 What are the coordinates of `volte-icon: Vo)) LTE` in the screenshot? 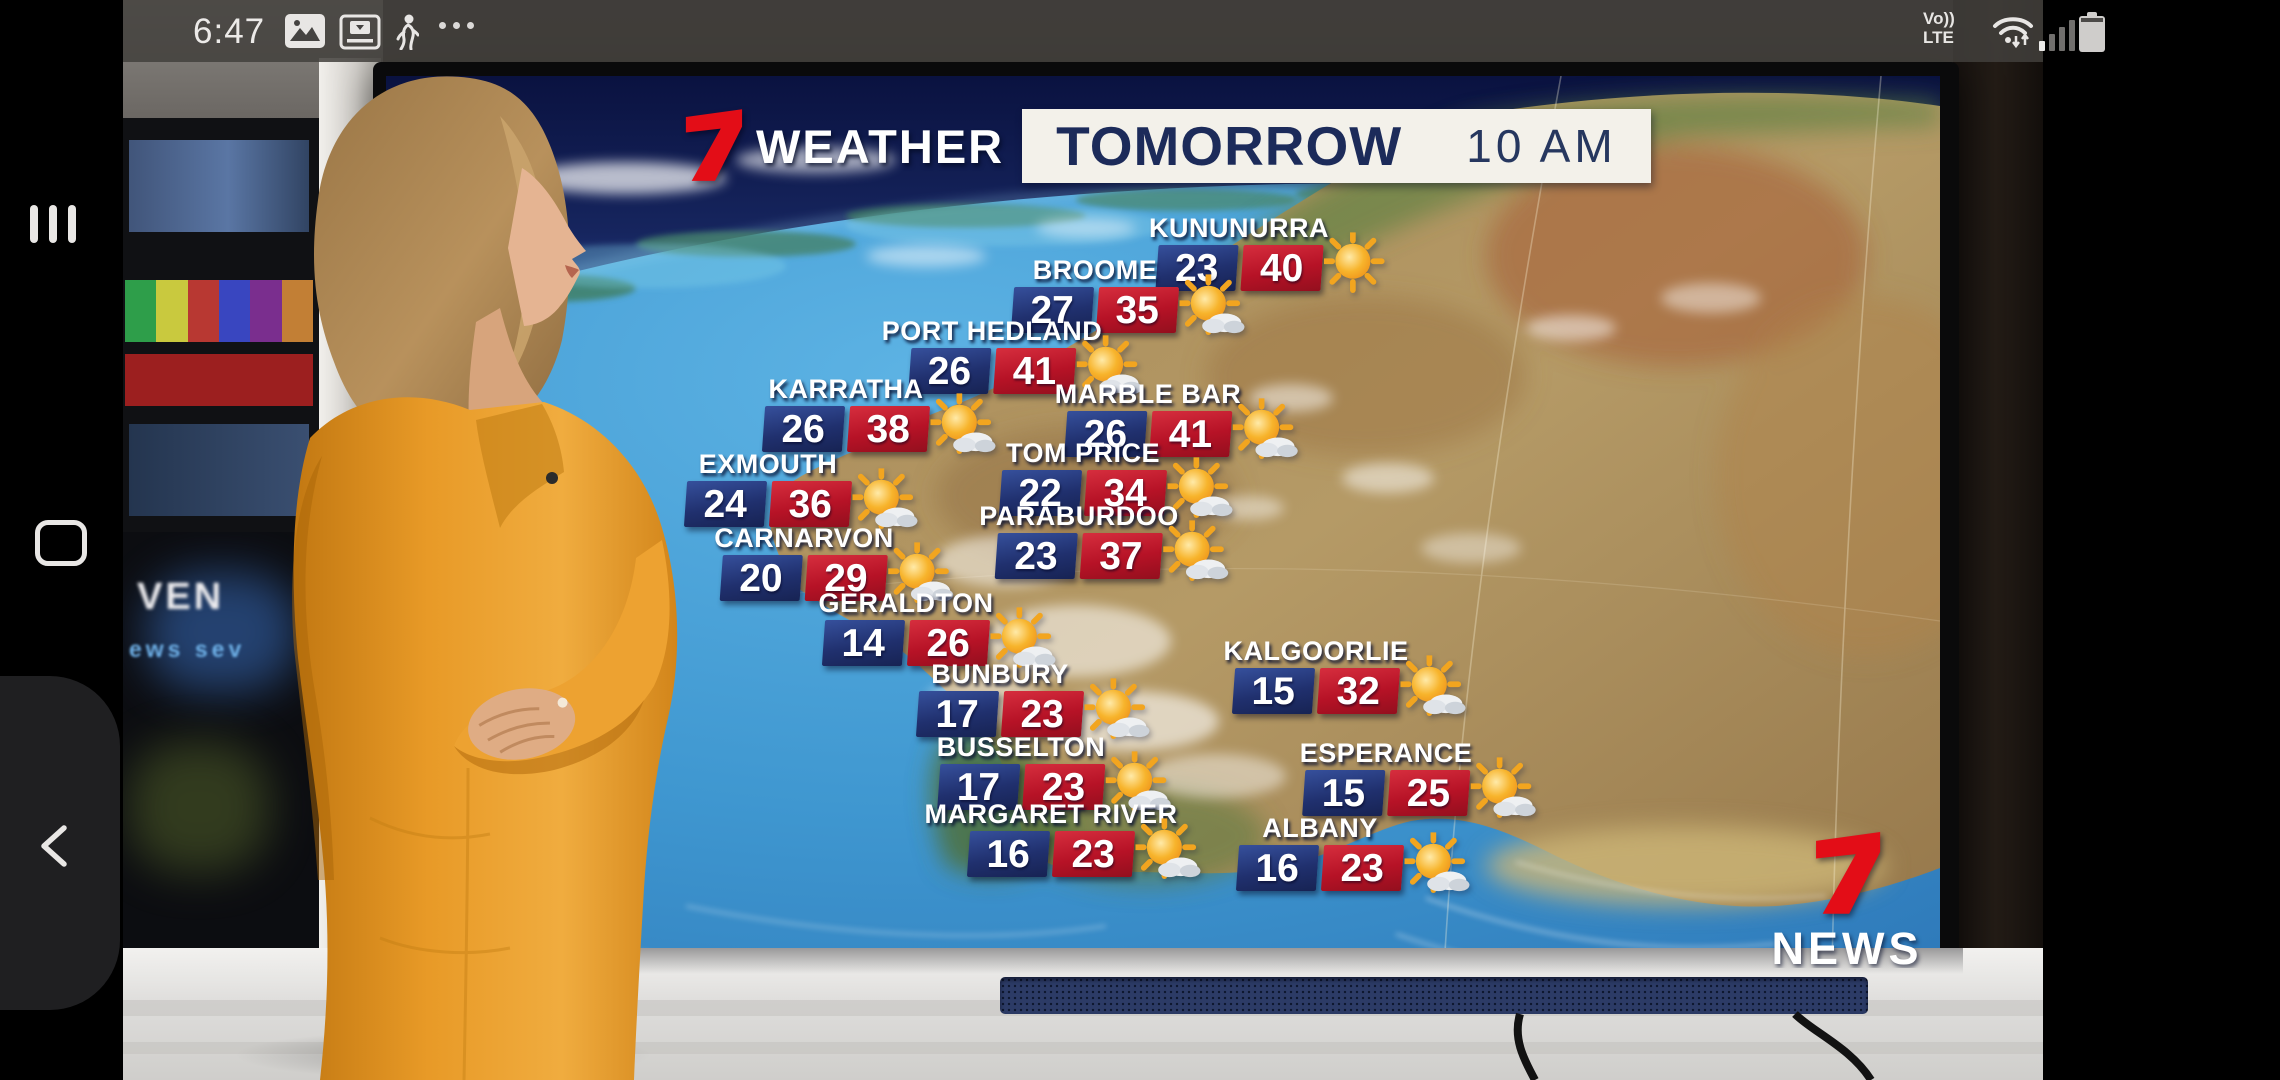 It's located at (1939, 28).